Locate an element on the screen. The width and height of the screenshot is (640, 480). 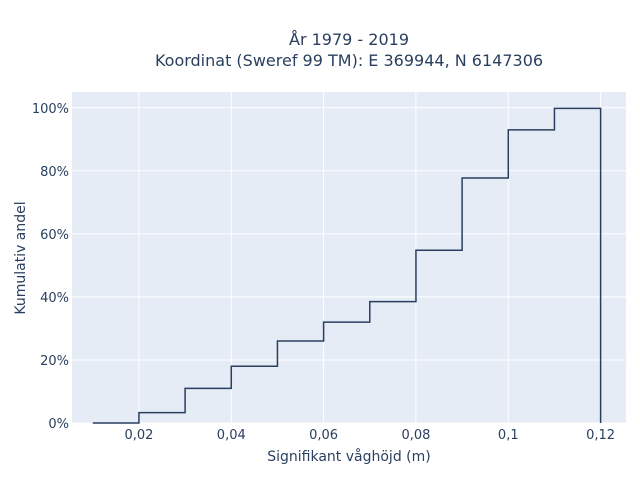
y-tick-label: 0% is located at coordinates (58, 424).